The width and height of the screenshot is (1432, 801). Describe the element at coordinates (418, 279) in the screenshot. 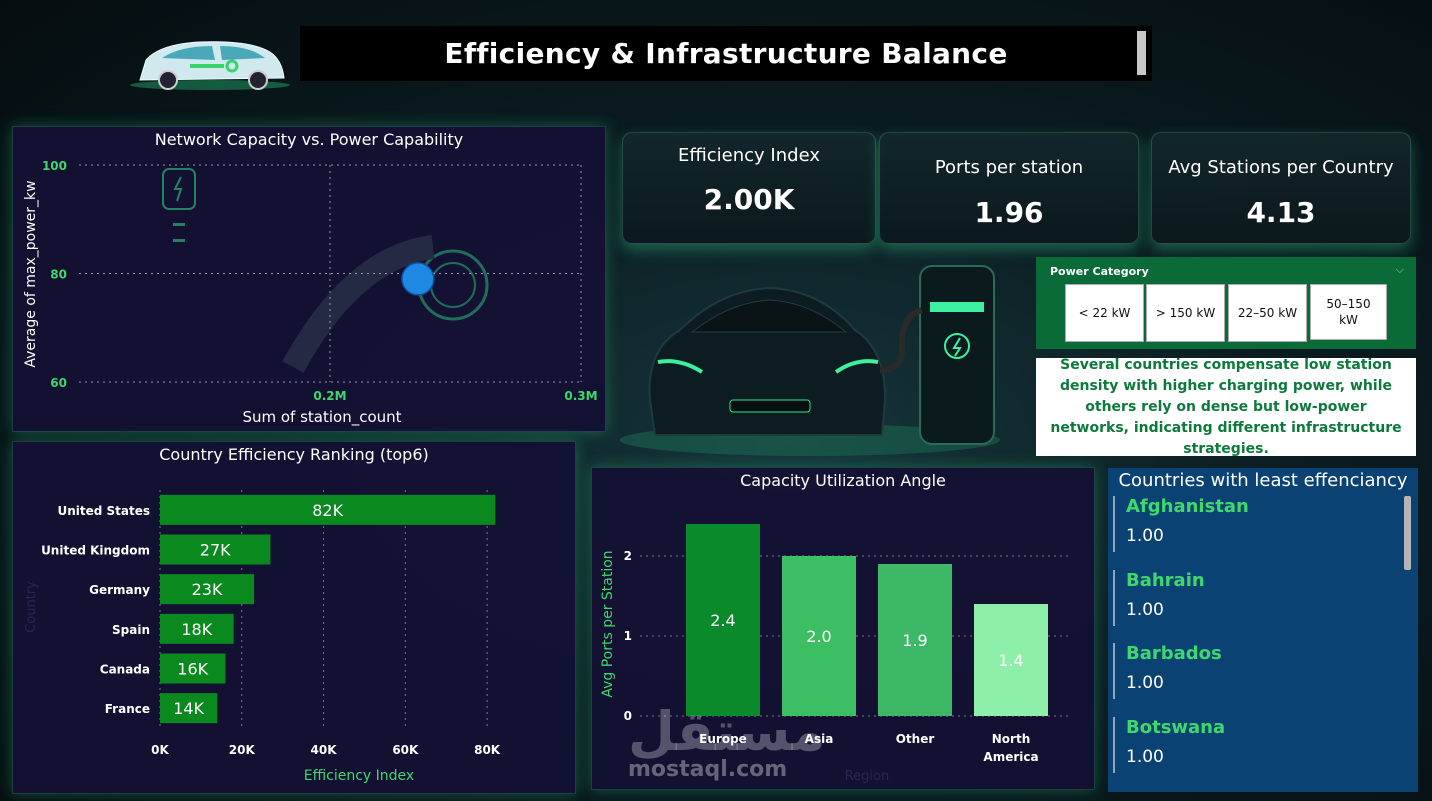

I see `scatter-point` at that location.